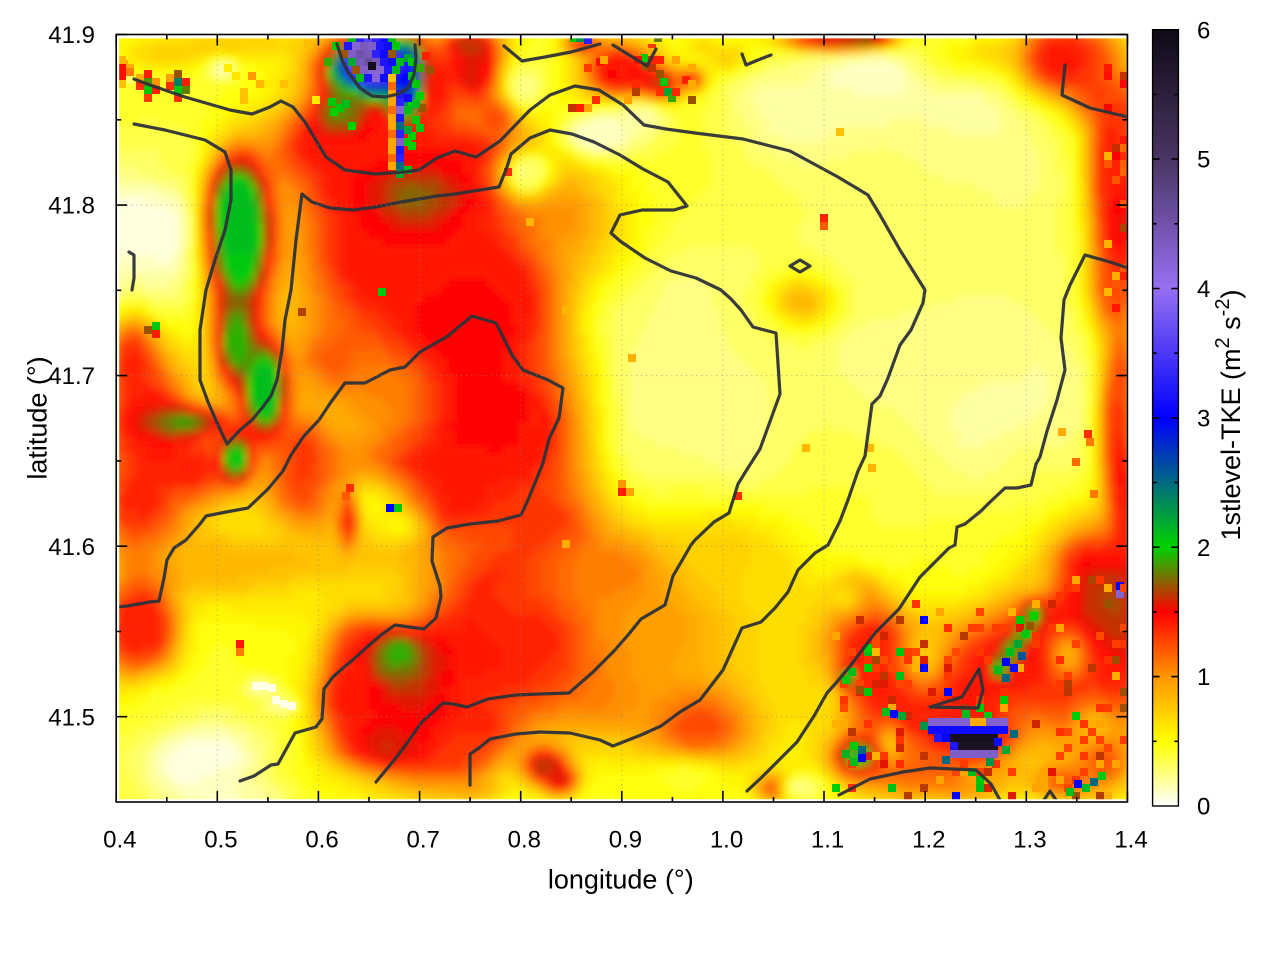 This screenshot has width=1280, height=965. Describe the element at coordinates (1203, 289) in the screenshot. I see `svg-text: 4` at that location.